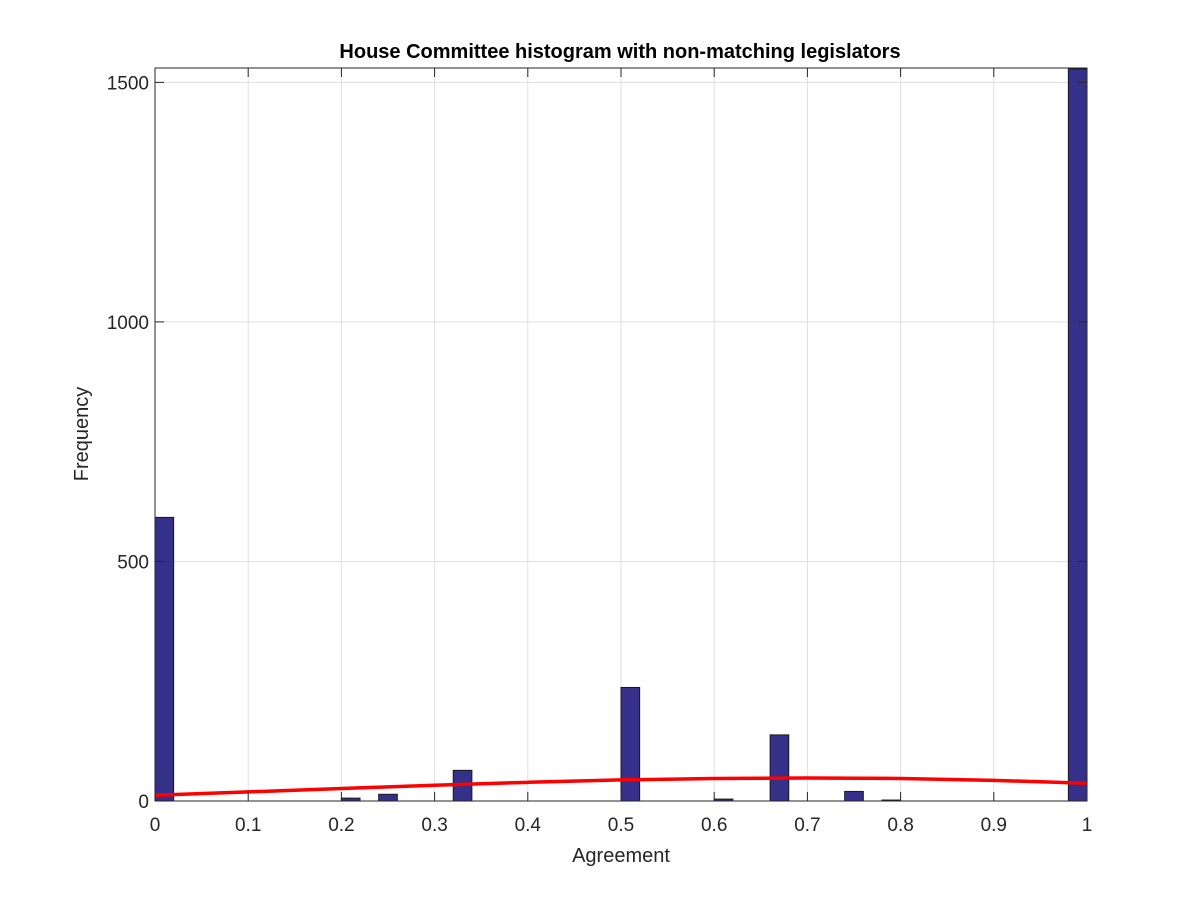 This screenshot has width=1200, height=900. Describe the element at coordinates (341, 825) in the screenshot. I see `x-tick-label-2: 0.2` at that location.